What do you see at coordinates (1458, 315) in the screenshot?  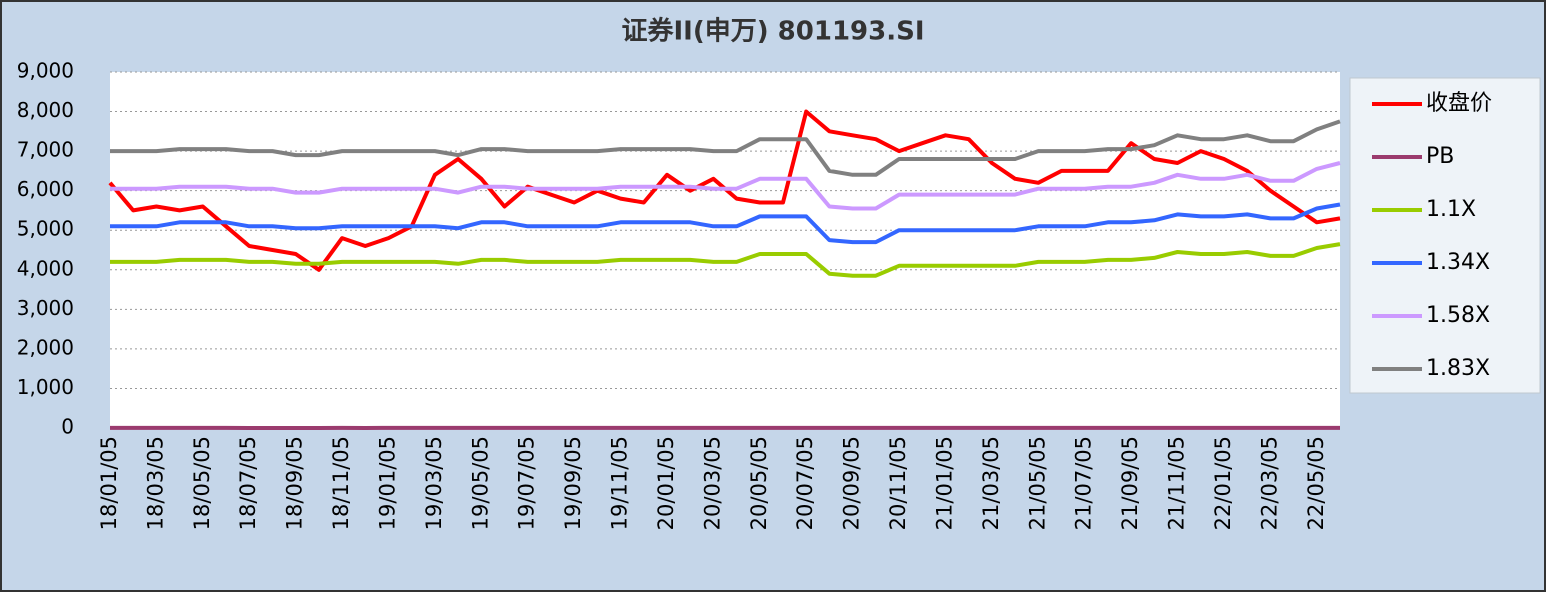 I see `legend-label: 1.58X` at bounding box center [1458, 315].